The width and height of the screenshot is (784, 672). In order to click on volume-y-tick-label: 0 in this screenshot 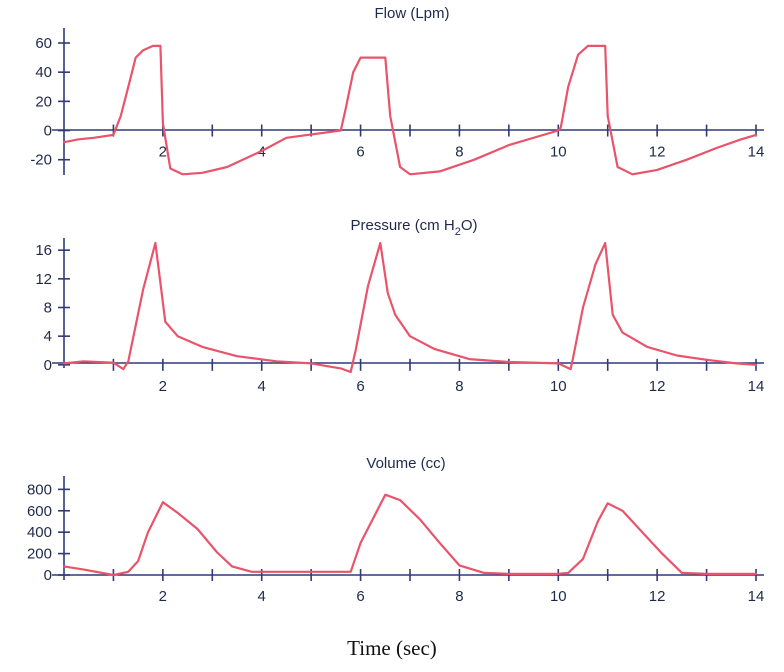, I will do `click(48, 575)`.